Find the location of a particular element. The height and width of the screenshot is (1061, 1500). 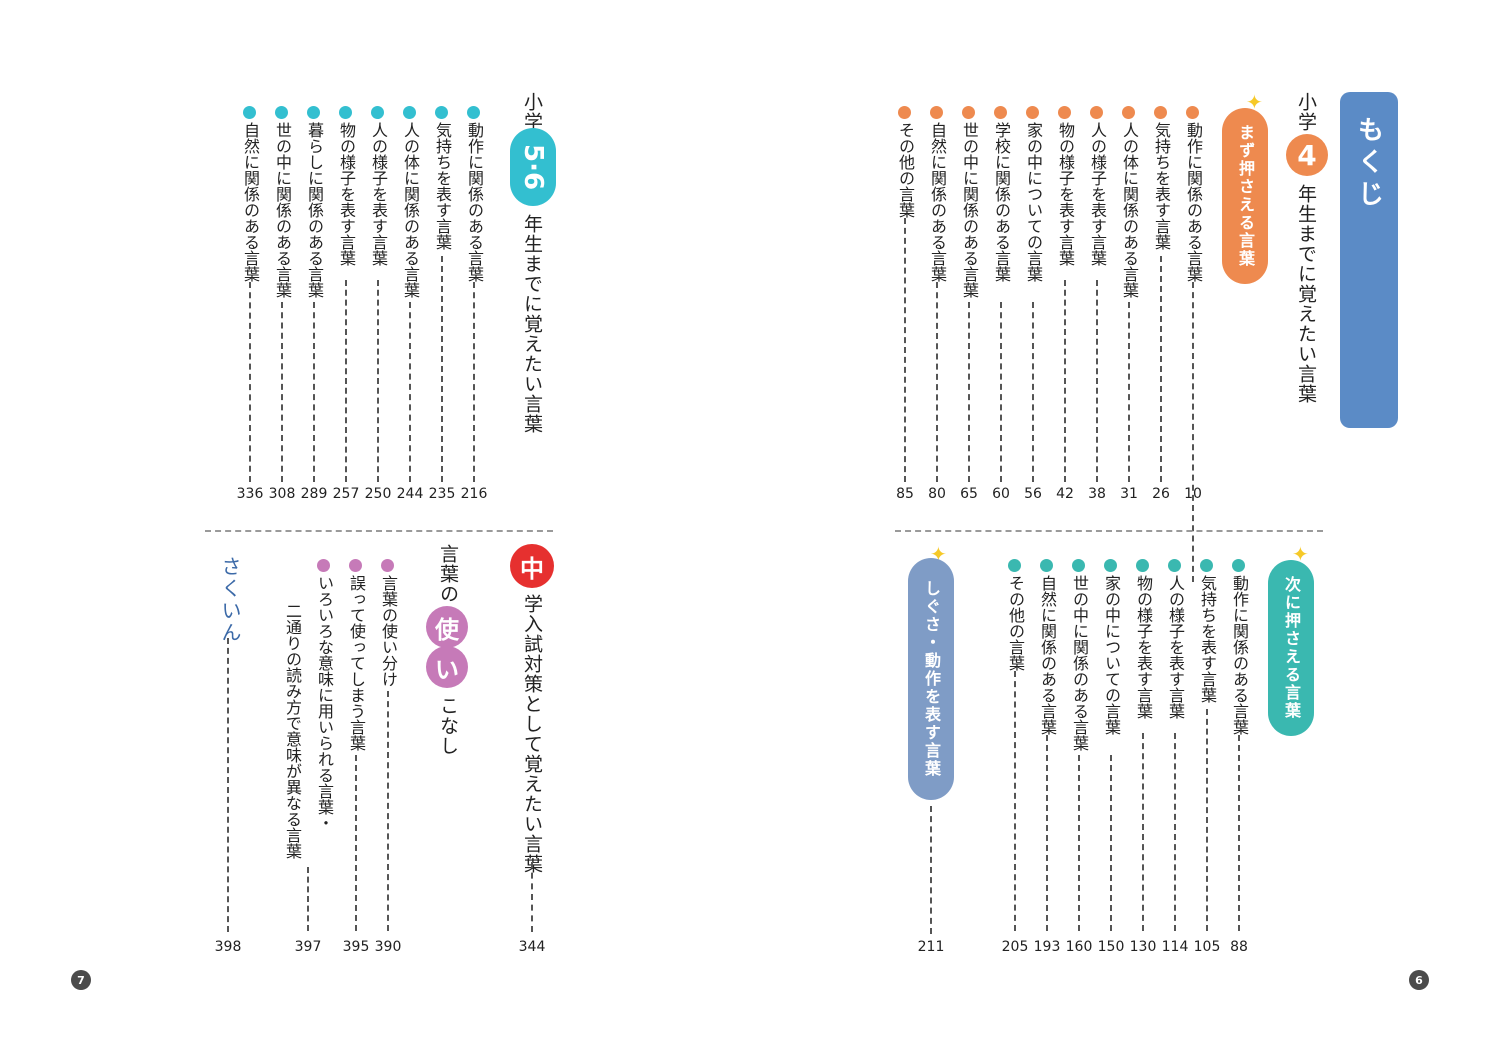

page-number: 244 is located at coordinates (410, 494).